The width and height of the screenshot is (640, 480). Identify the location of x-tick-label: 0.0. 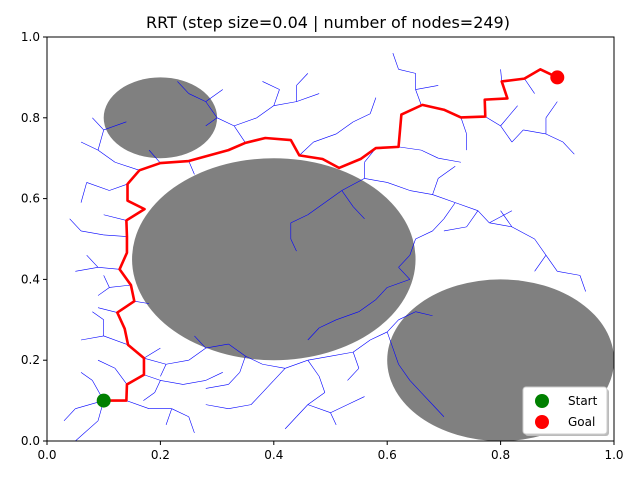
(46, 455).